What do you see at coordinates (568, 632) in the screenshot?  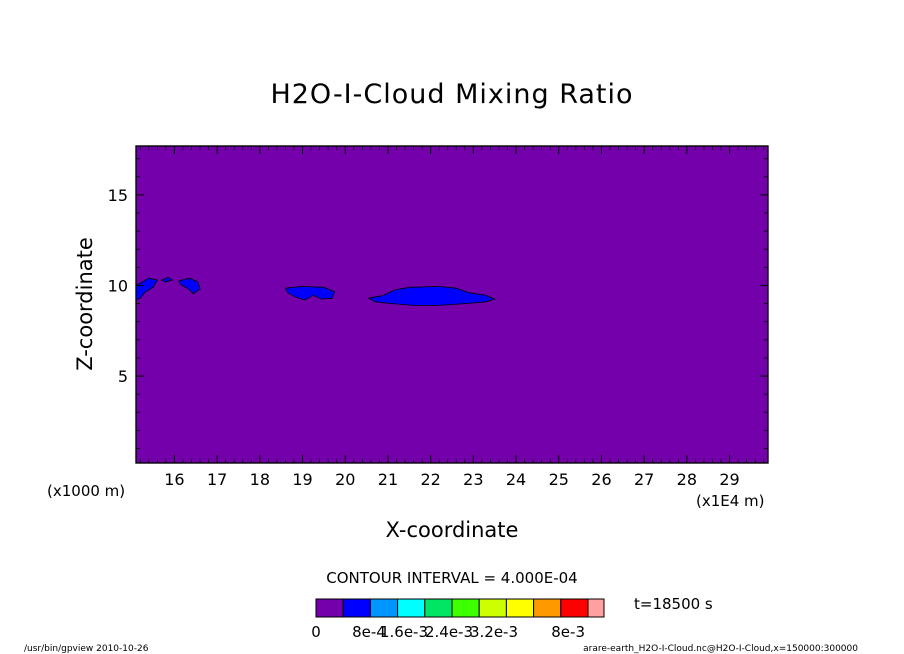 I see `colorbar-label: 8e-3` at bounding box center [568, 632].